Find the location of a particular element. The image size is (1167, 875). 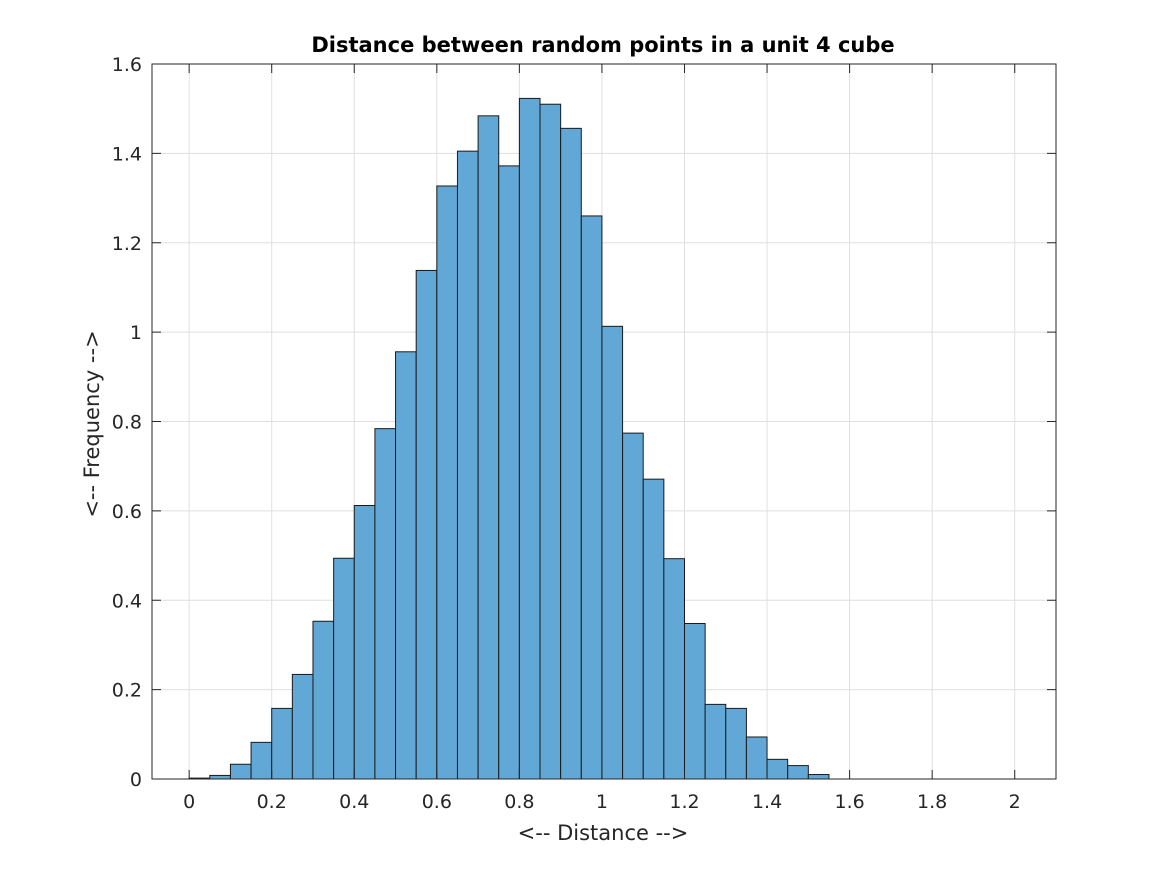

y-tick-label: 0.6 is located at coordinates (127, 512).